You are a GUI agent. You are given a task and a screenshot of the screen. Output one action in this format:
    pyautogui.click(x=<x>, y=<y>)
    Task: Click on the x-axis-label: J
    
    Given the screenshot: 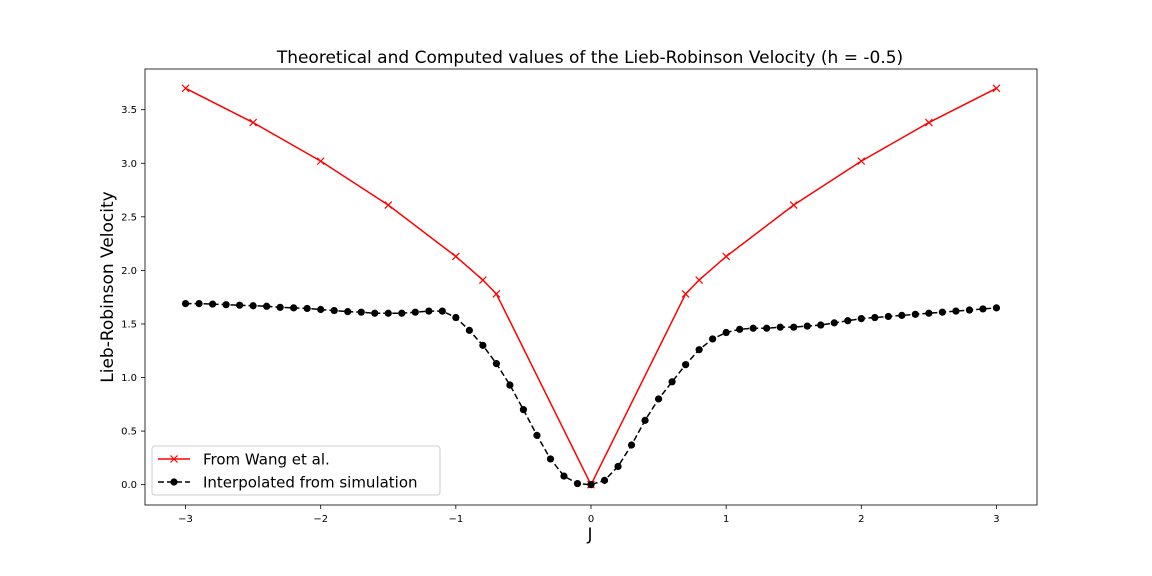 What is the action you would take?
    pyautogui.click(x=589, y=535)
    